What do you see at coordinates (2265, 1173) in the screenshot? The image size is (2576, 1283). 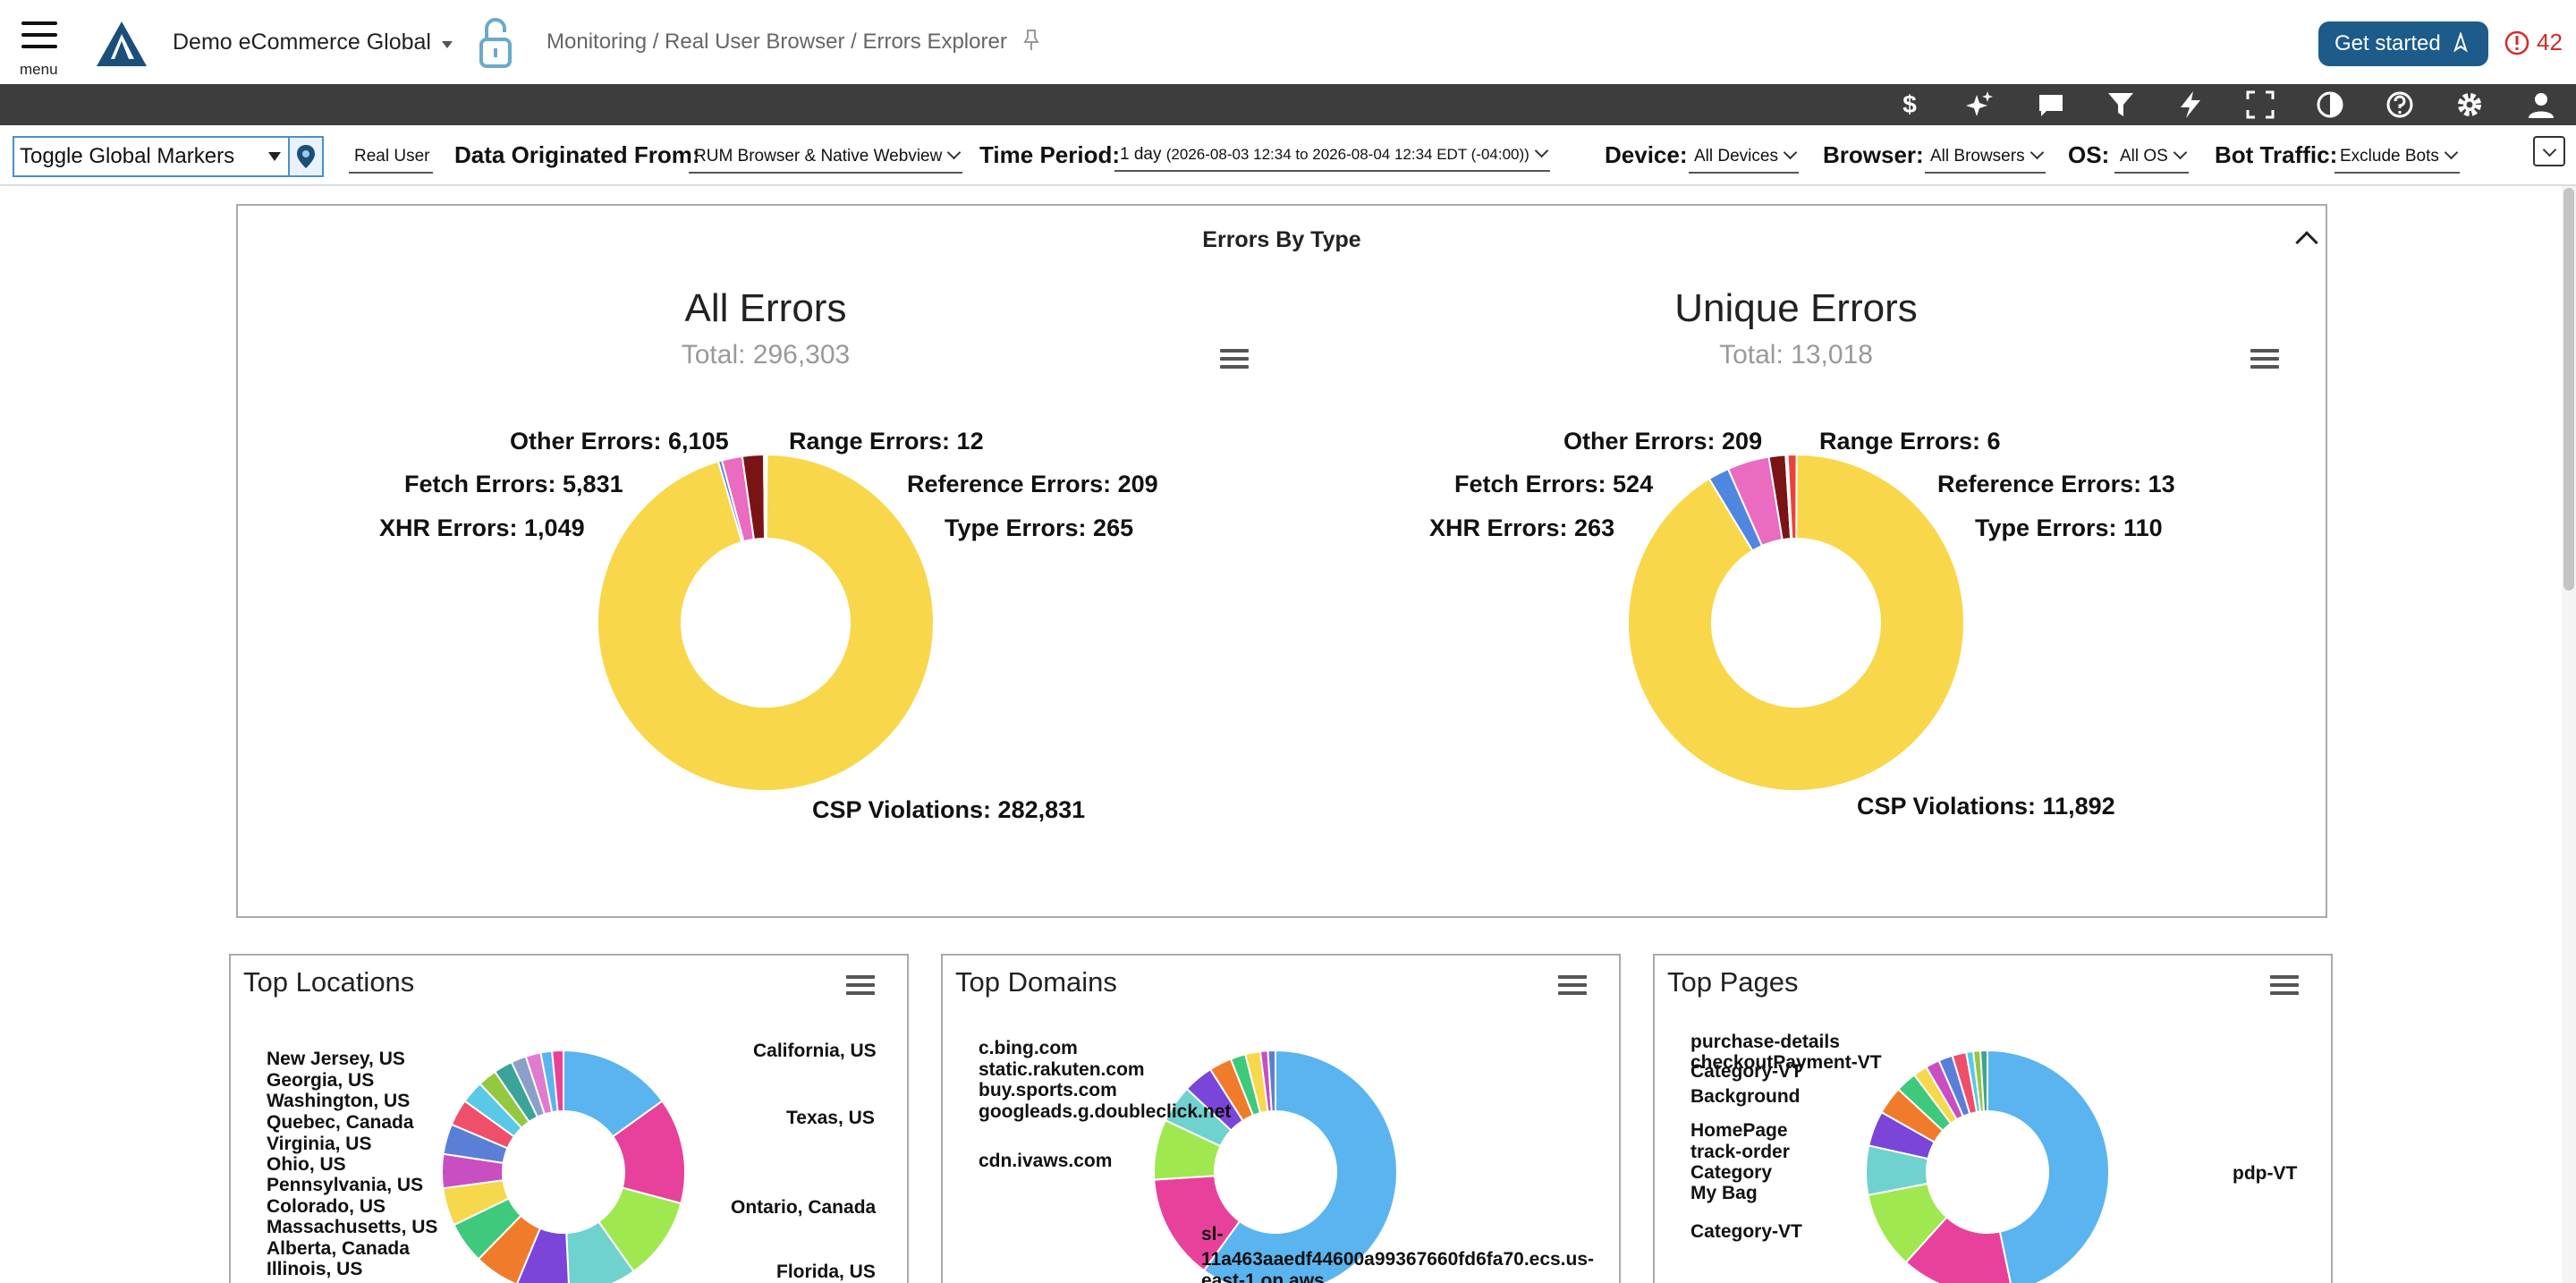 I see `page-label: pdp-VT` at bounding box center [2265, 1173].